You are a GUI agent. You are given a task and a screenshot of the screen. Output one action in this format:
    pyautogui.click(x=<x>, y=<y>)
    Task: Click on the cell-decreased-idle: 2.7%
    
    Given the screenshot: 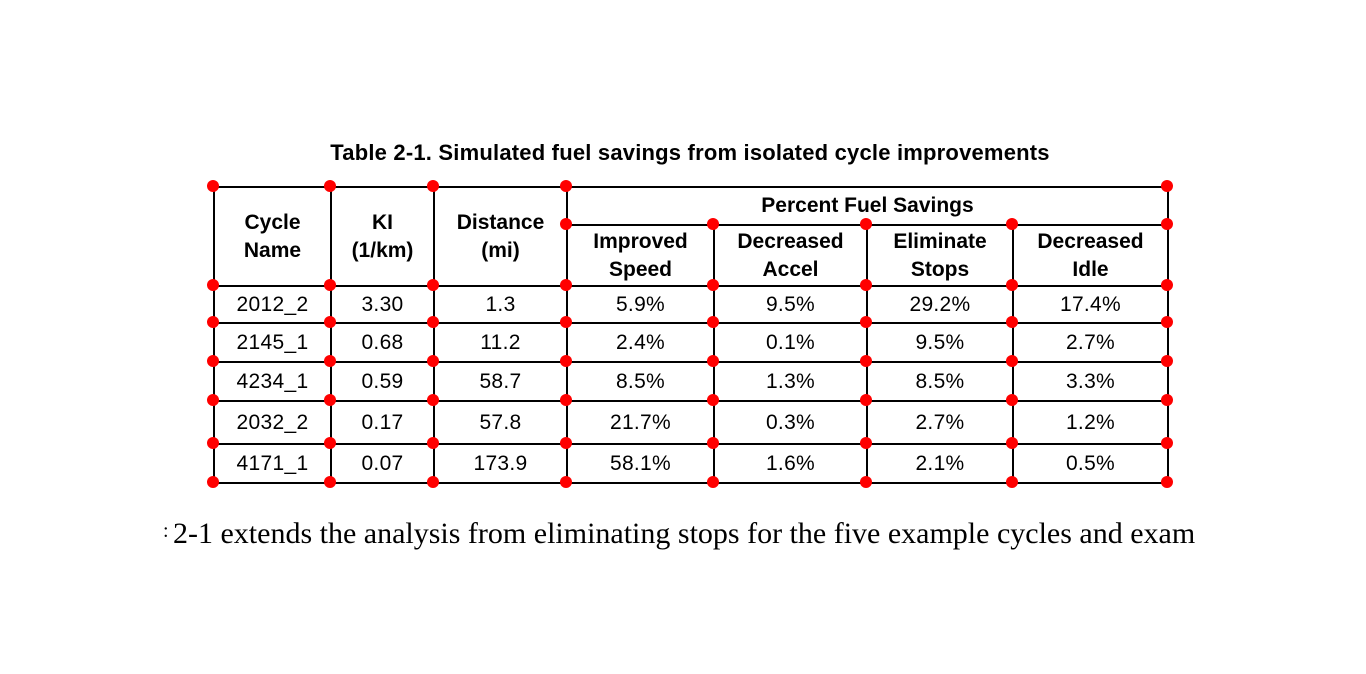 What is the action you would take?
    pyautogui.click(x=1090, y=342)
    